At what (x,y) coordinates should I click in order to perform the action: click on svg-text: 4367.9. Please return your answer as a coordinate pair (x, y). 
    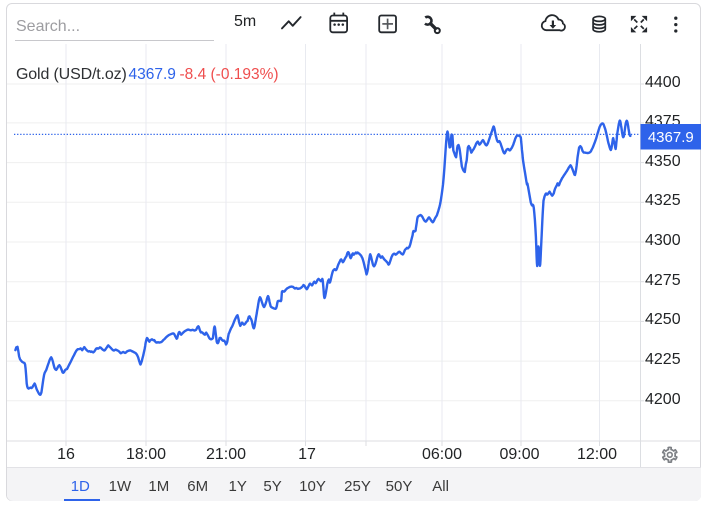
    Looking at the image, I should click on (671, 137).